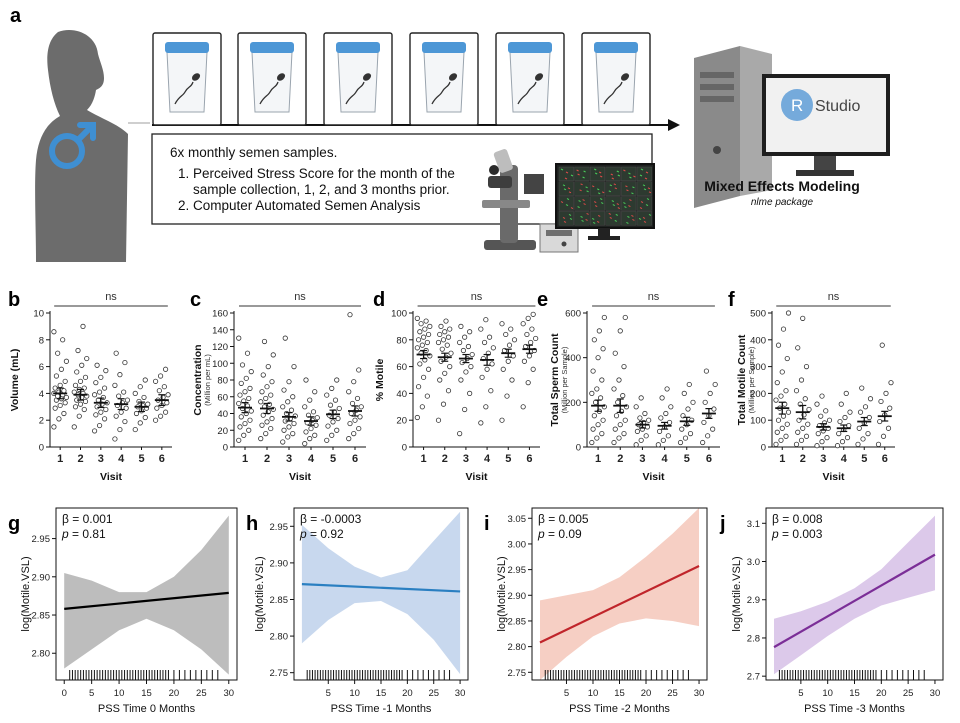  What do you see at coordinates (820, 105) in the screenshot?
I see `rstudio-logo: R Studio` at bounding box center [820, 105].